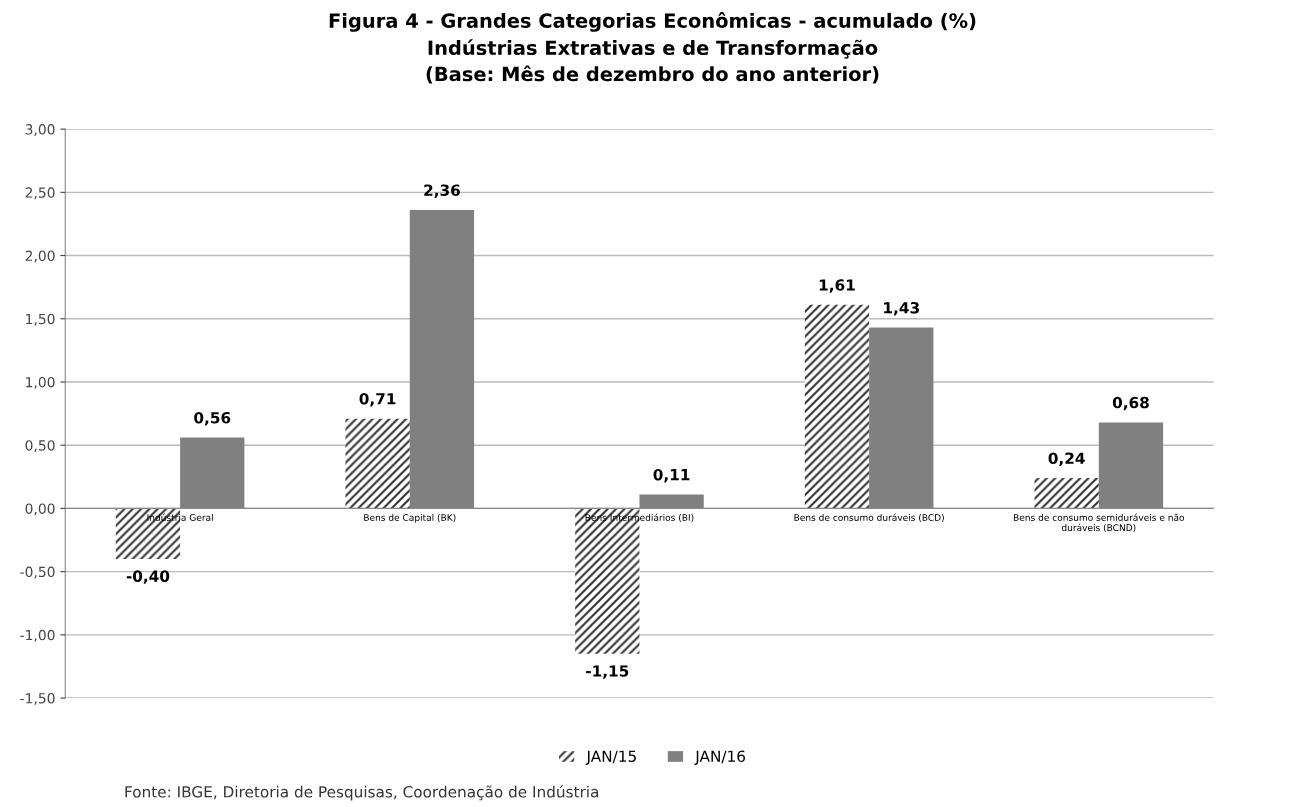  Describe the element at coordinates (610, 757) in the screenshot. I see `legend-label: JAN/15` at that location.